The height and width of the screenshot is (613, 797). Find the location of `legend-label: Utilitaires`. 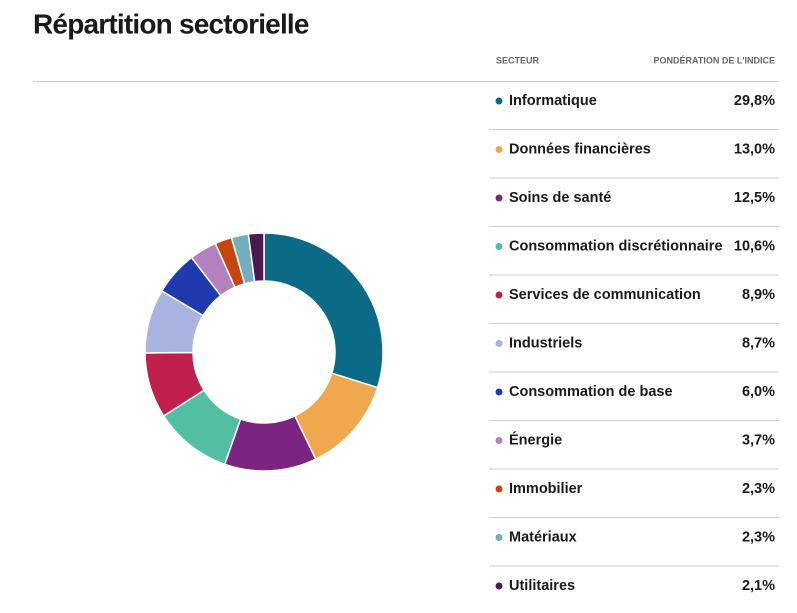

legend-label: Utilitaires is located at coordinates (542, 586).